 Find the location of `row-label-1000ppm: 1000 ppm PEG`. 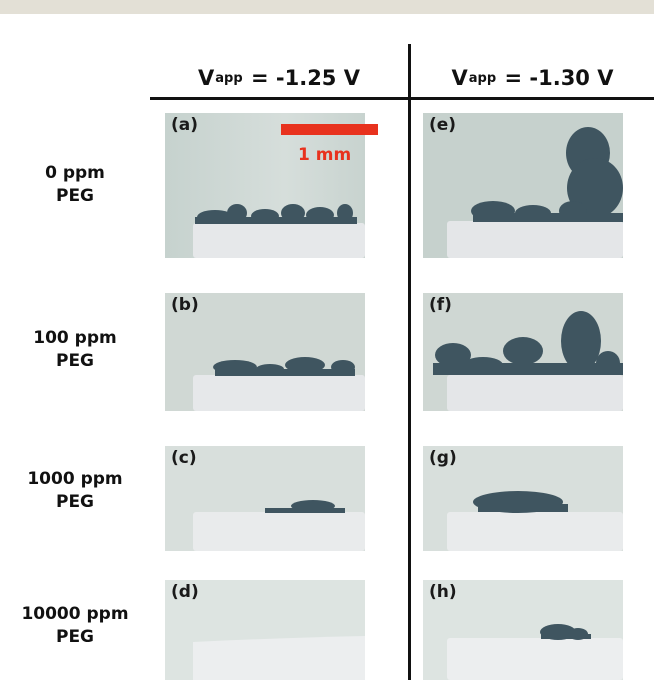

row-label-1000ppm: 1000 ppm PEG is located at coordinates (75, 490).